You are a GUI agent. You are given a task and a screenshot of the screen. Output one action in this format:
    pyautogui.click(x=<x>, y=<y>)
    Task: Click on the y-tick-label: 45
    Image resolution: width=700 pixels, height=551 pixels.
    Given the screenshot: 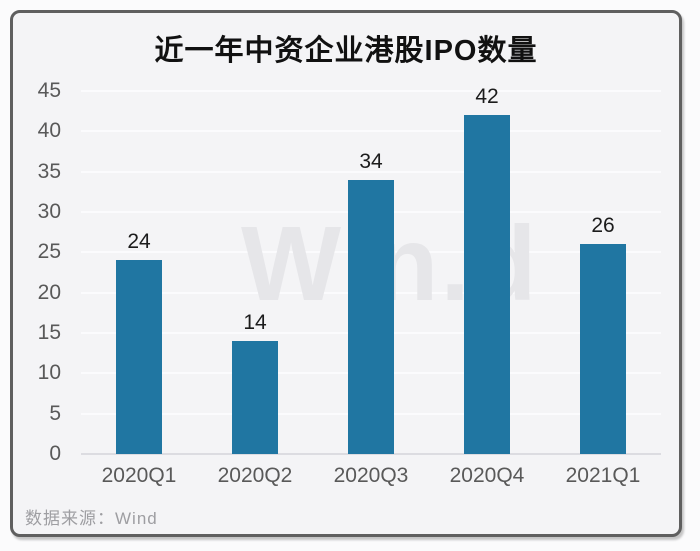 What is the action you would take?
    pyautogui.click(x=49, y=90)
    